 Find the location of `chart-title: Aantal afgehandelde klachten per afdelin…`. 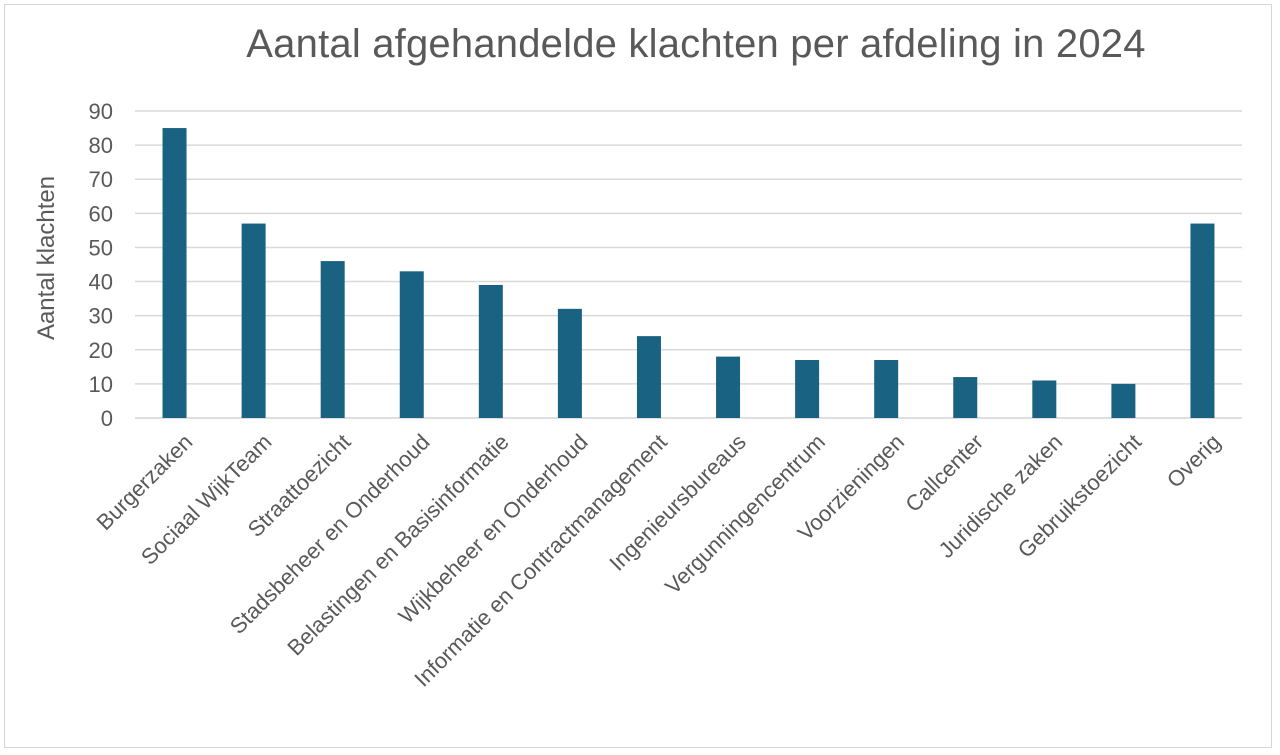

chart-title: Aantal afgehandelde klachten per afdelin… is located at coordinates (696, 44).